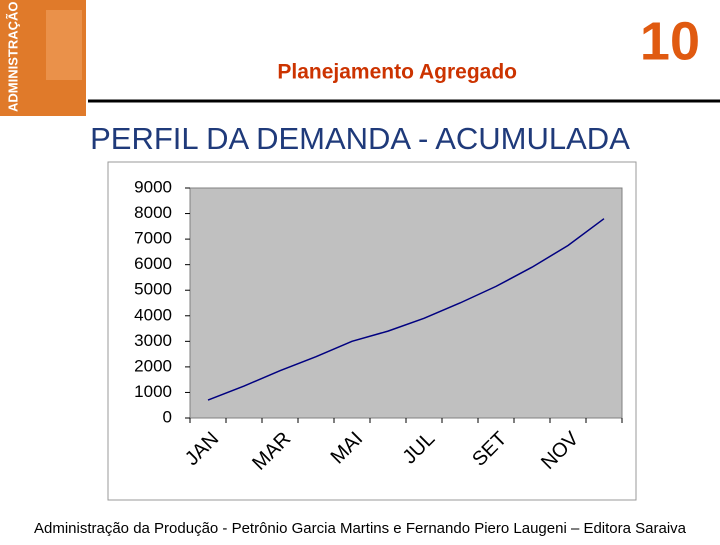 The height and width of the screenshot is (545, 720). I want to click on y-tick-label: 8000, so click(153, 212).